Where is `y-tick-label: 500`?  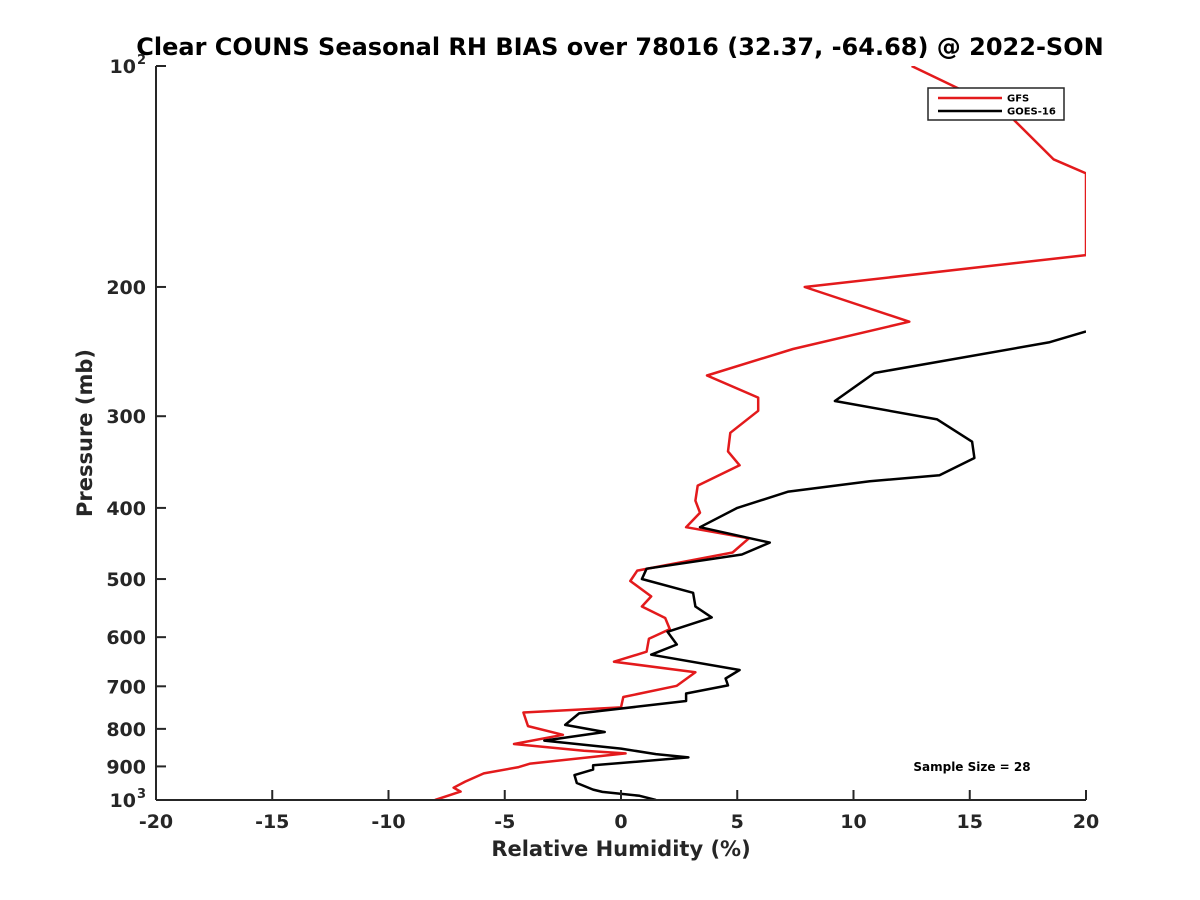 y-tick-label: 500 is located at coordinates (126, 580).